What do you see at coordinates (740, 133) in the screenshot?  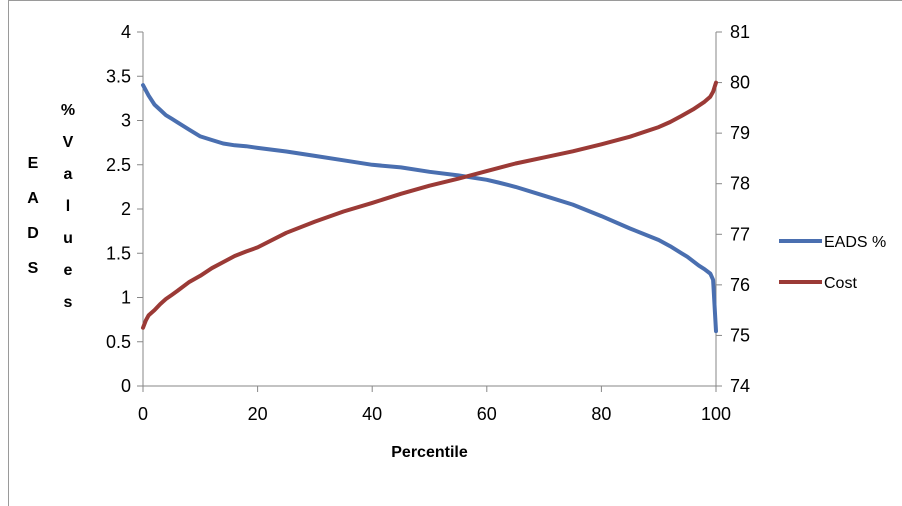 I see `y-right-tick-label: 79` at bounding box center [740, 133].